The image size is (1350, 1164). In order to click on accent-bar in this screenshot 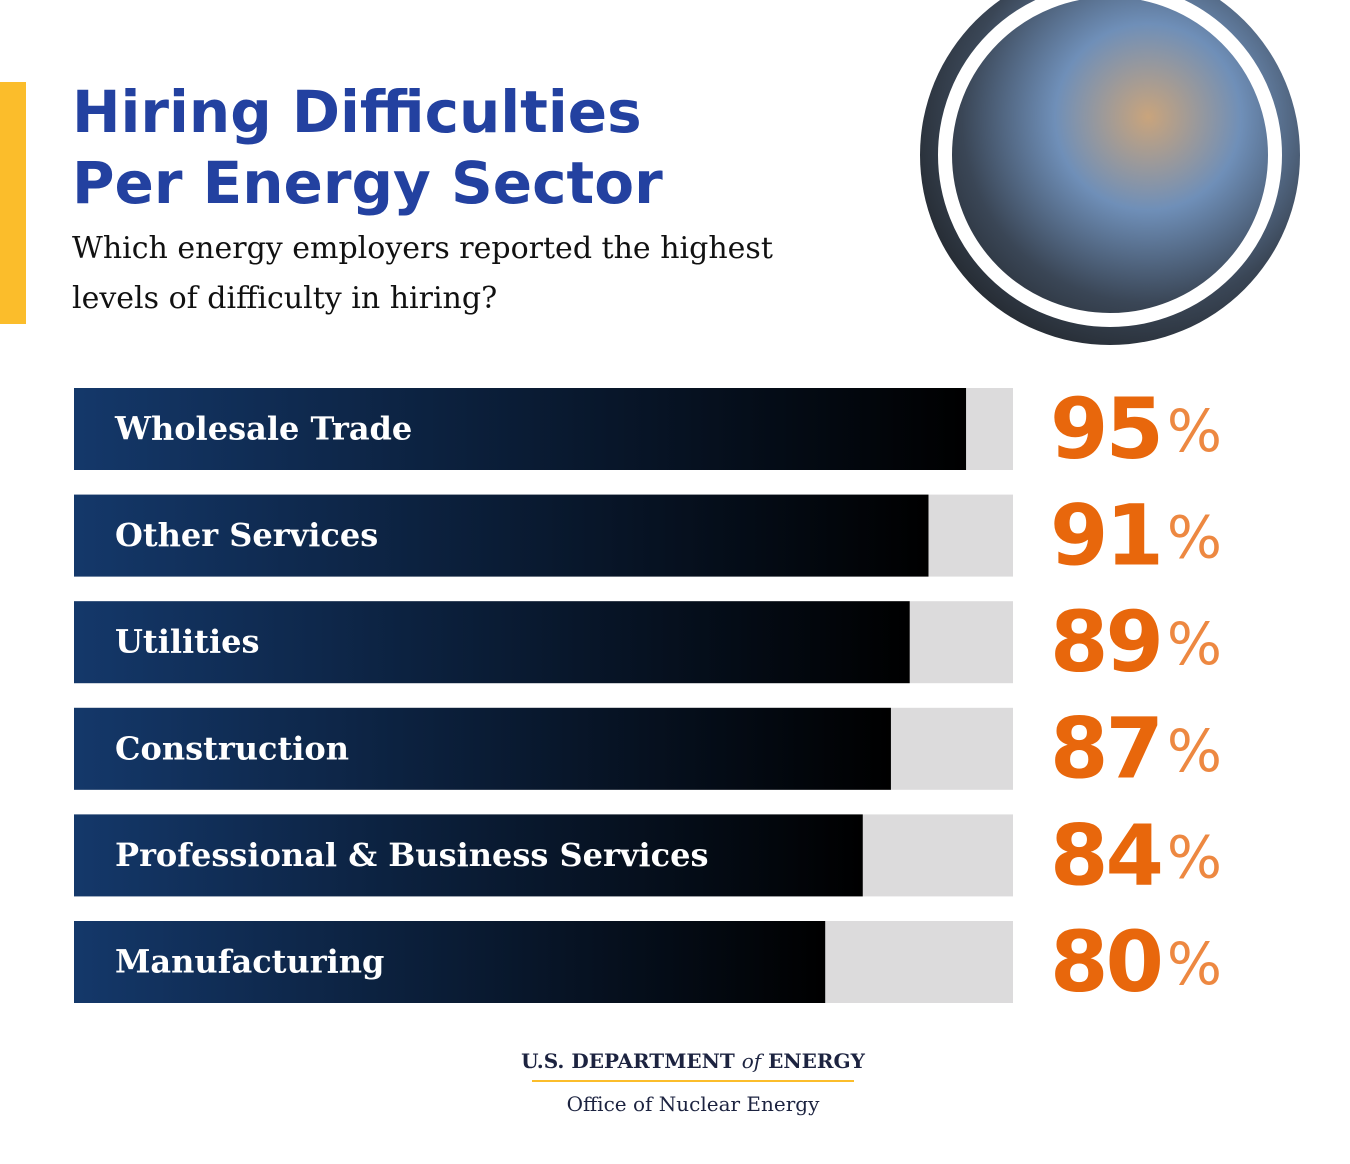, I will do `click(13, 203)`.